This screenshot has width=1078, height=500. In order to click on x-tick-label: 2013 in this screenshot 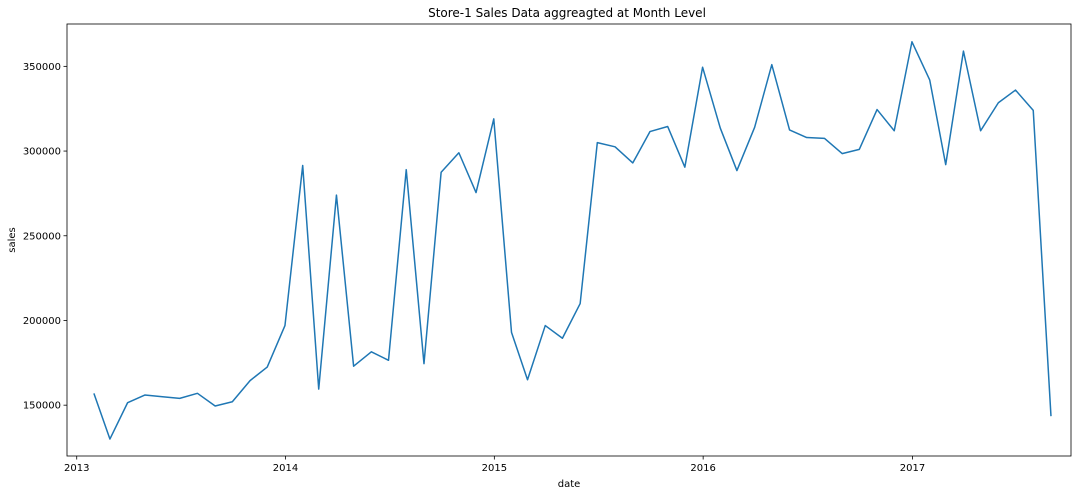, I will do `click(76, 468)`.